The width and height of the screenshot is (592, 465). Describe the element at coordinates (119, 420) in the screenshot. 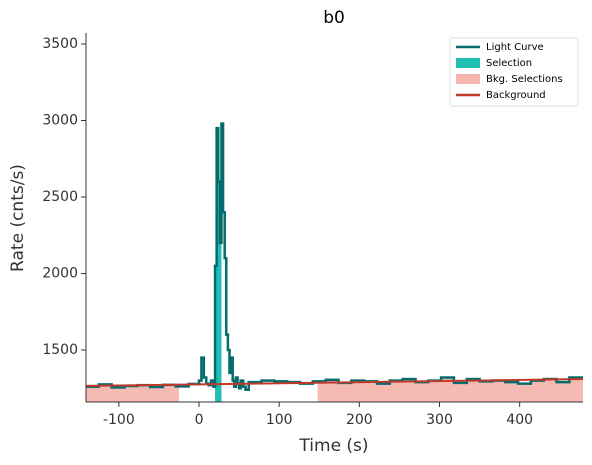

I see `x-tick-label: -100` at that location.